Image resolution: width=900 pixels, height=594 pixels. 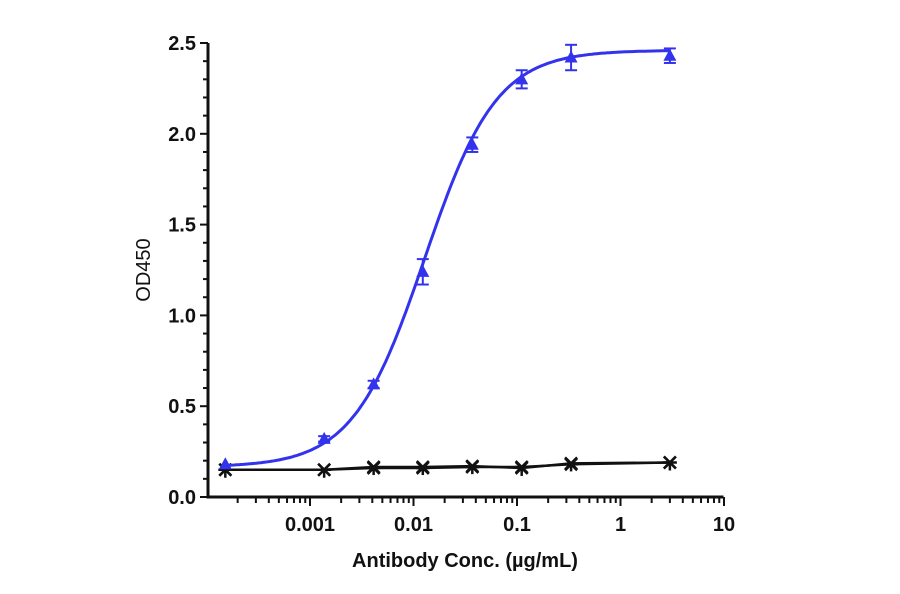 What do you see at coordinates (182, 407) in the screenshot?
I see `y-tick-label: 0.5` at bounding box center [182, 407].